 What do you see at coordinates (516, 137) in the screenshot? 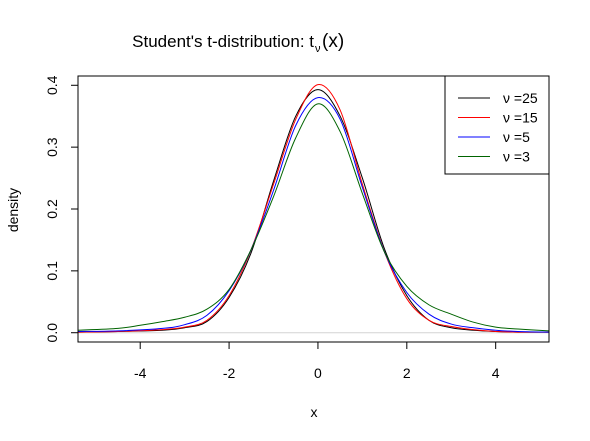
I see `legend-label-3: ν =5` at bounding box center [516, 137].